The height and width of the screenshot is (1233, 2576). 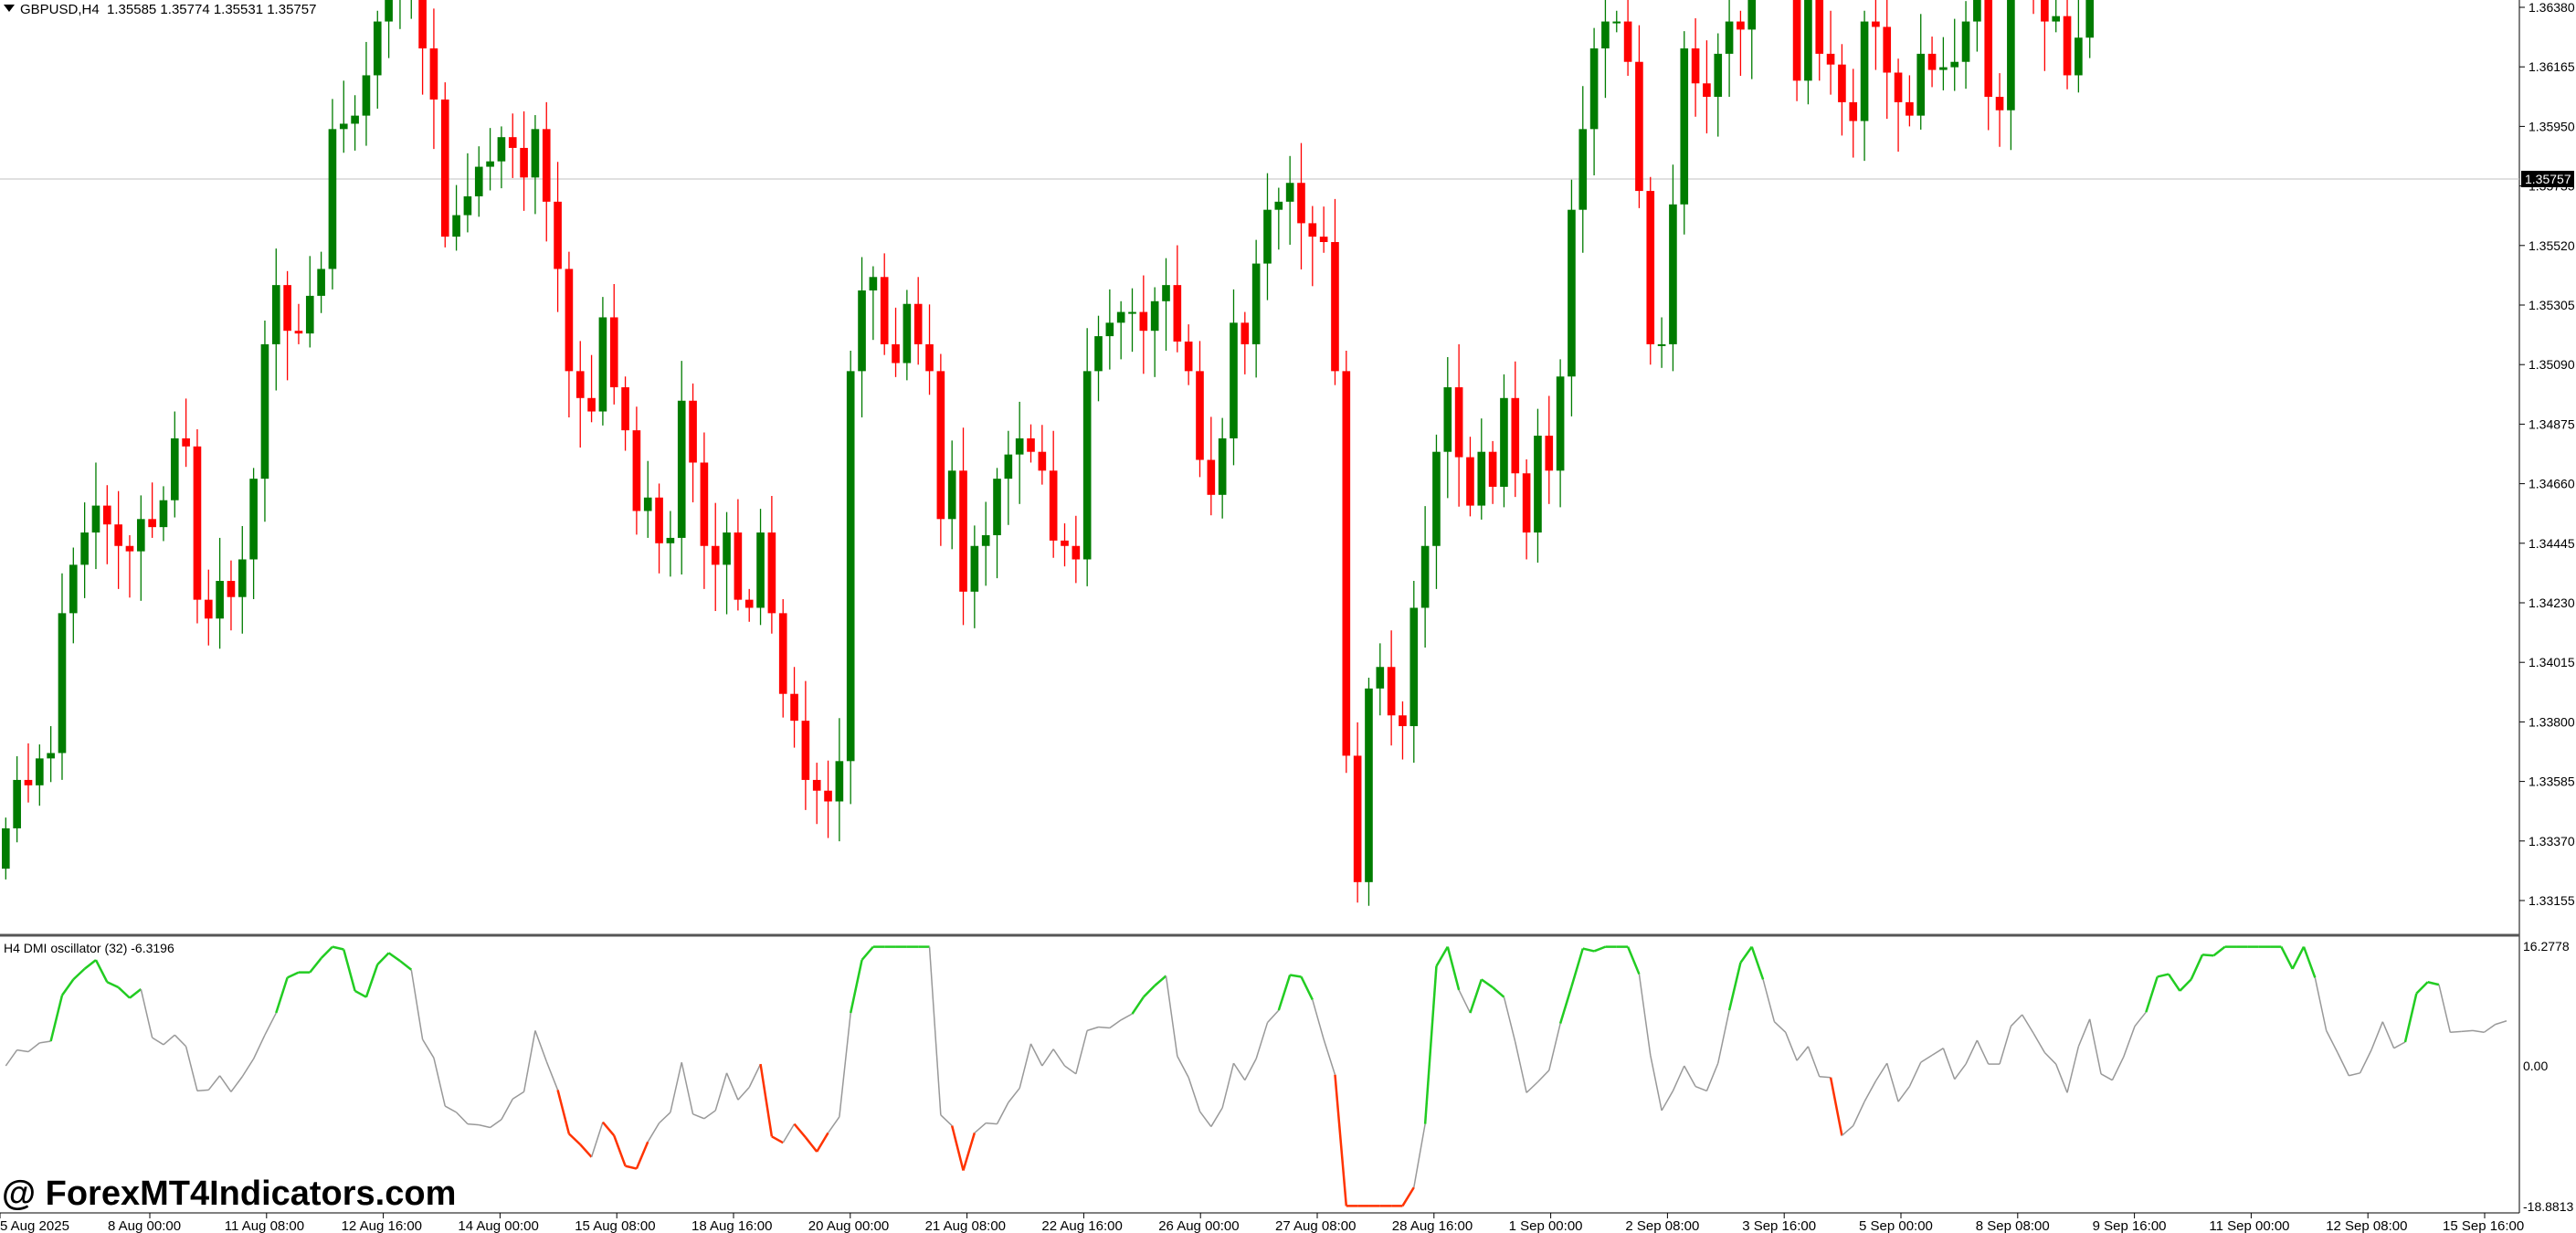 What do you see at coordinates (2013, 1225) in the screenshot?
I see `time-tick-label: 8 Sep 08:00` at bounding box center [2013, 1225].